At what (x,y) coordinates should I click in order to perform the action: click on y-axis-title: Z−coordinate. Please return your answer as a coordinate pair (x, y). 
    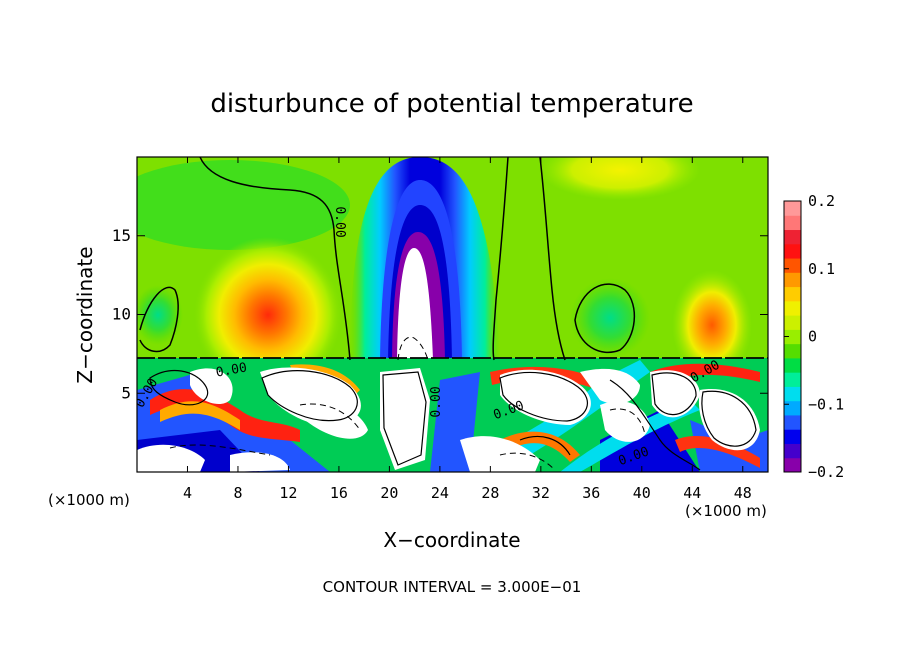
    Looking at the image, I should click on (85, 314).